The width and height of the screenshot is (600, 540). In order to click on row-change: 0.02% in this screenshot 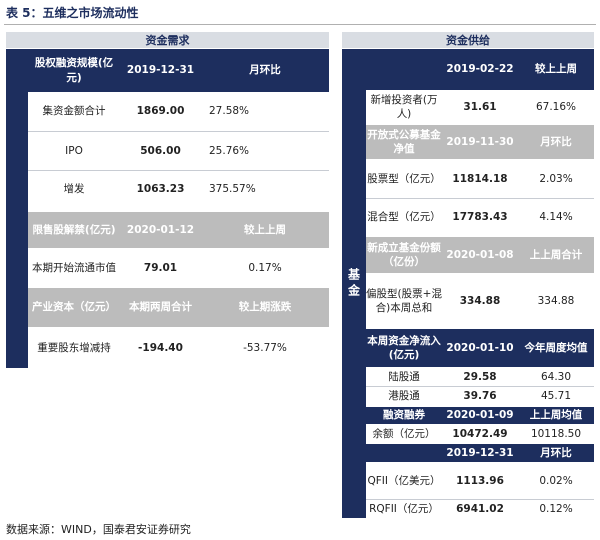, I will do `click(556, 480)`.